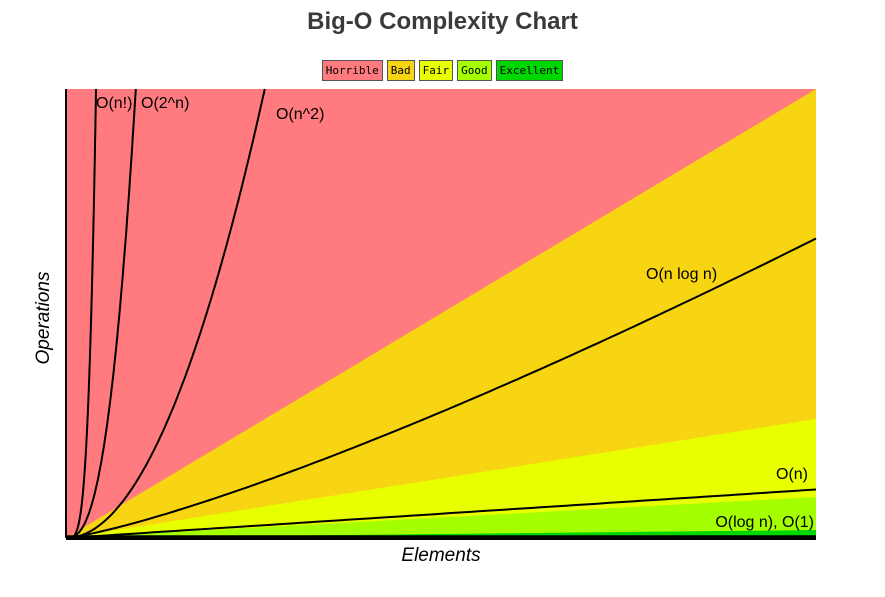 This screenshot has width=885, height=597. I want to click on x-axis-title: Elements, so click(441, 555).